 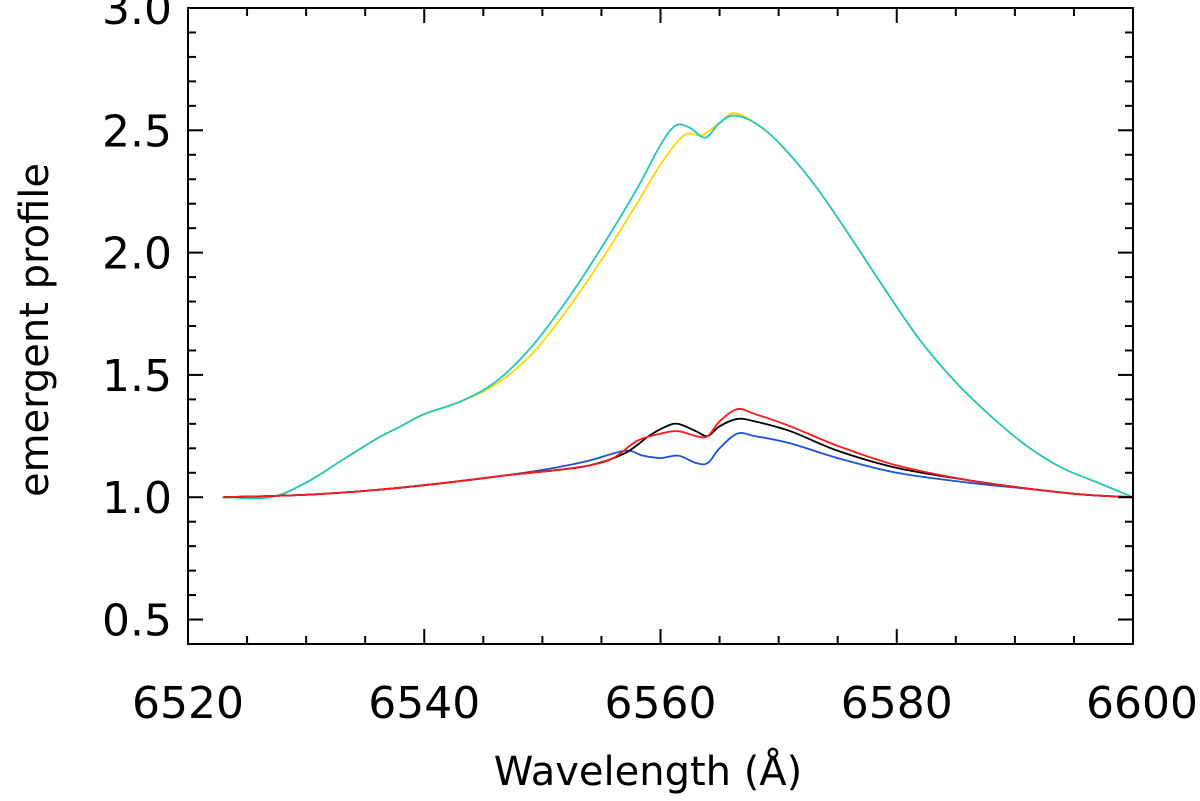 I want to click on x-tick-label: 6520, so click(x=188, y=703).